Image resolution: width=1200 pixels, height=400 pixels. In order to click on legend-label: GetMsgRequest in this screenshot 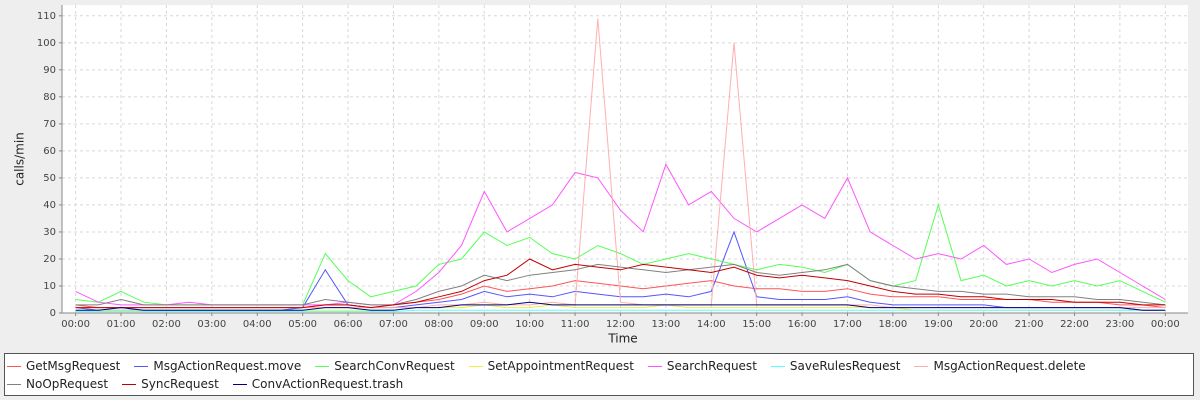, I will do `click(73, 366)`.